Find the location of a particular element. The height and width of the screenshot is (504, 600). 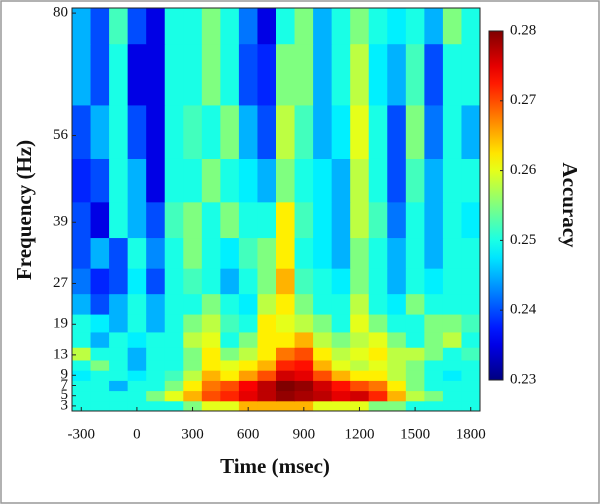

colorbar-tick-label: 0.25 is located at coordinates (523, 240).